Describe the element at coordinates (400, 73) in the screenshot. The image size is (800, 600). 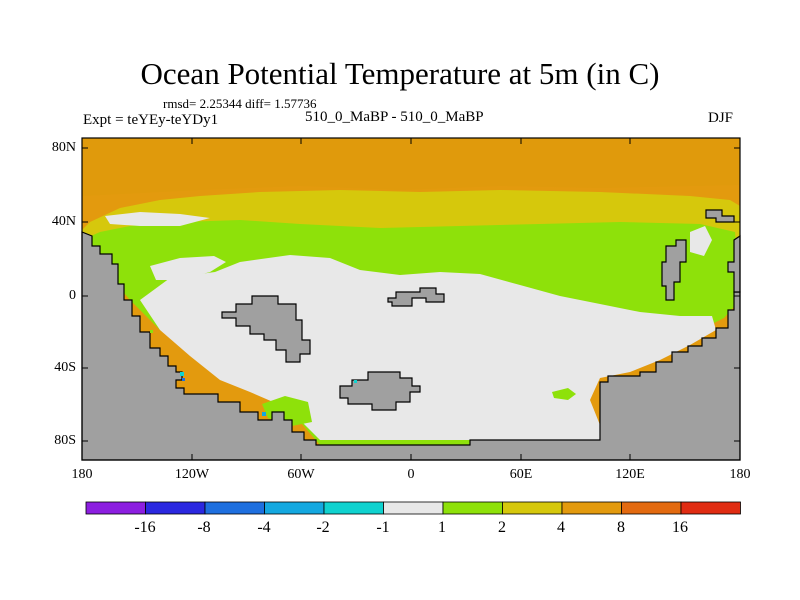
I see `plot-title: Ocean Potential Temperature at 5m (in C)` at that location.